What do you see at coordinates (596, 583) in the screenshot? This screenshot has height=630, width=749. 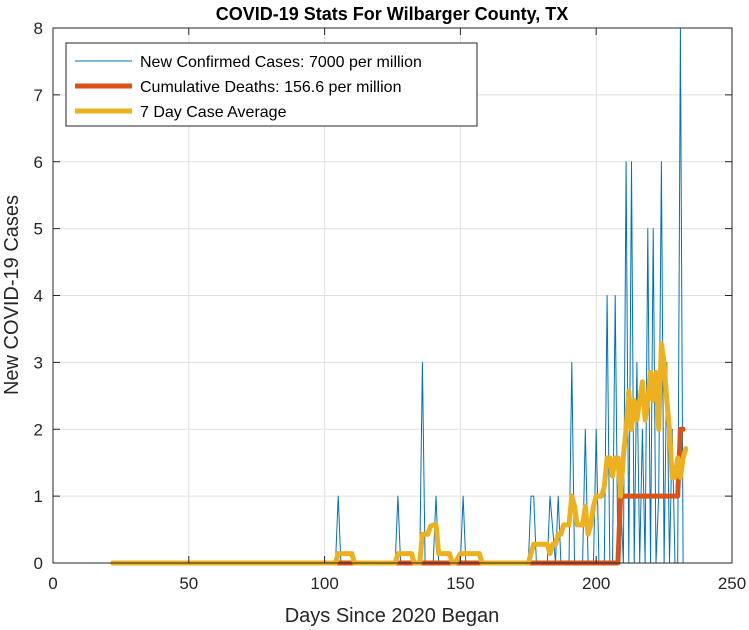 I see `x-tick-label: 200` at bounding box center [596, 583].